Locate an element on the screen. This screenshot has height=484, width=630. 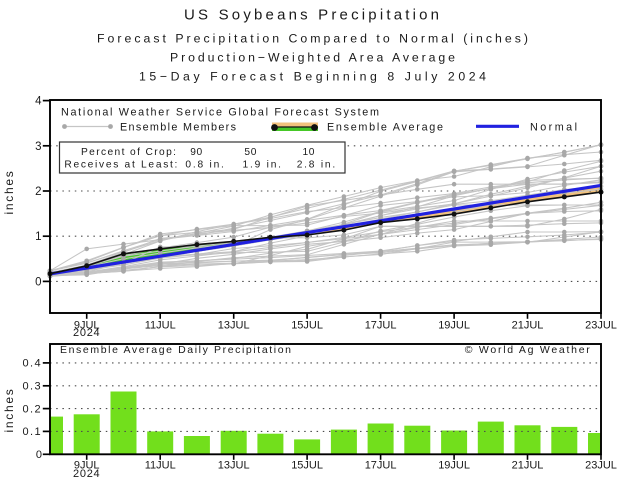
svg-text: US Soybeans Precipitation is located at coordinates (312, 14).